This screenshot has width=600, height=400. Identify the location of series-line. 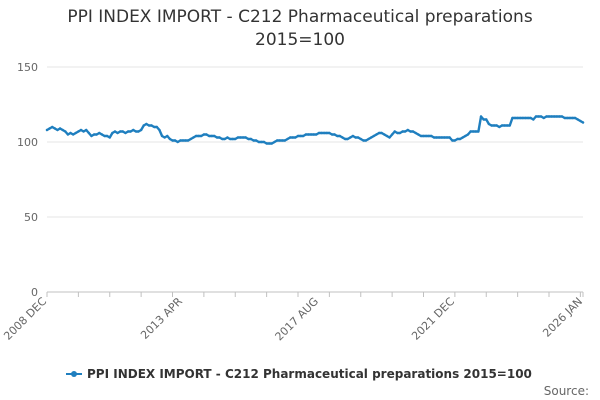
(315, 130).